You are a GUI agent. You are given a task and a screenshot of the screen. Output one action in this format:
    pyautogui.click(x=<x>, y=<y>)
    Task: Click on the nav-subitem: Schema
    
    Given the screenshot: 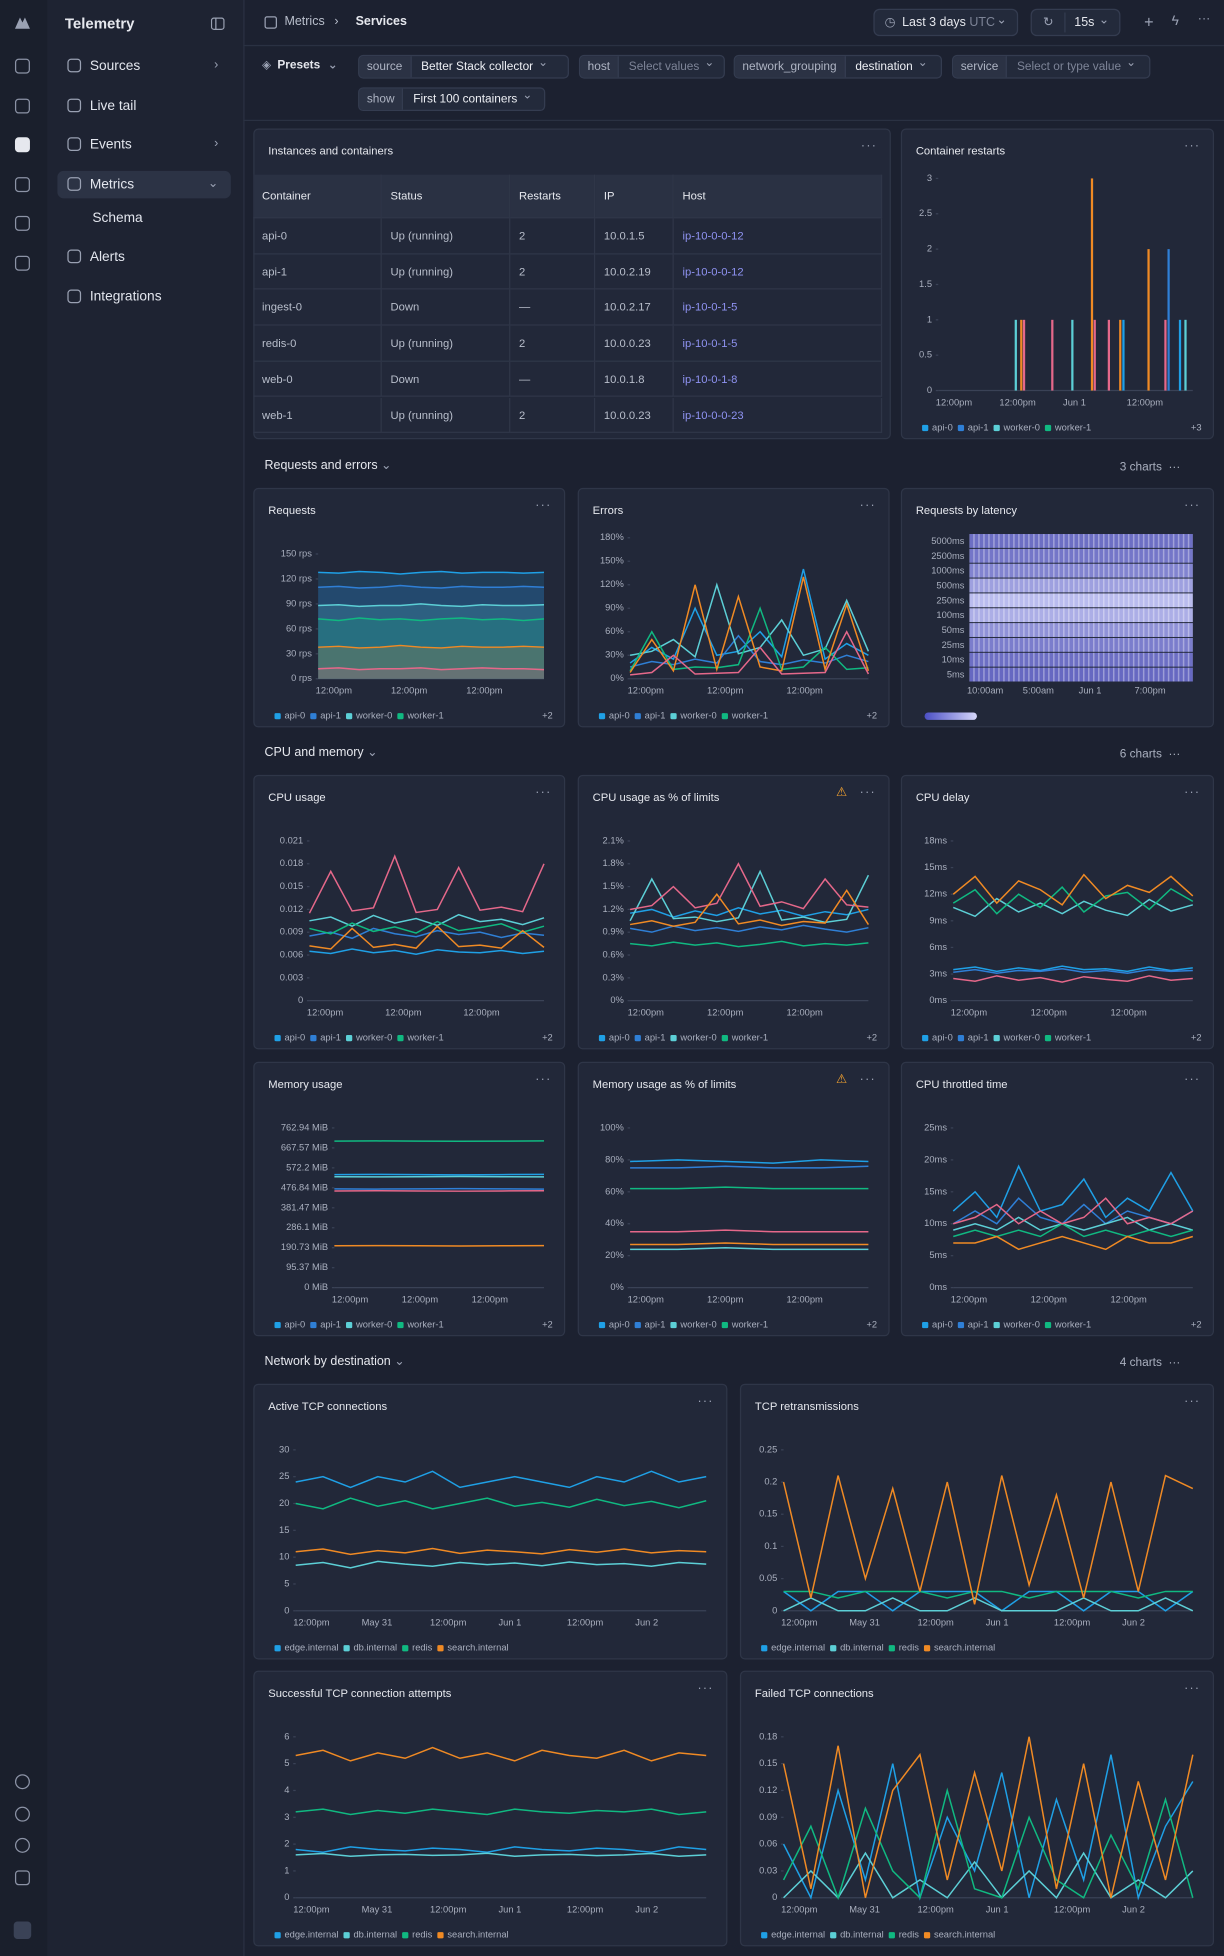 What is the action you would take?
    pyautogui.click(x=143, y=218)
    